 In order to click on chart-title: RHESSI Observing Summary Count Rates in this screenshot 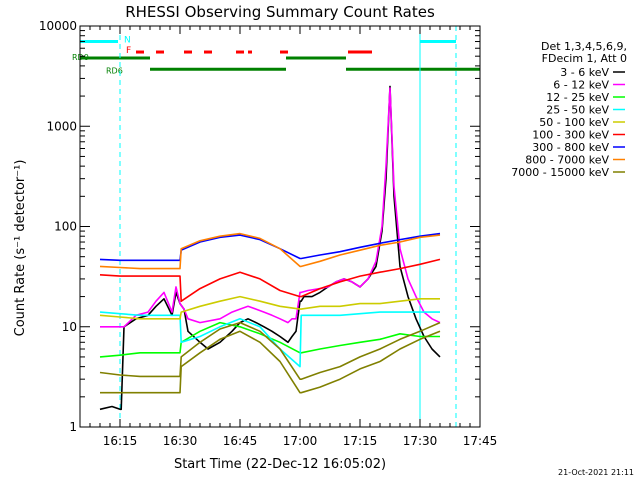, I will do `click(280, 12)`.